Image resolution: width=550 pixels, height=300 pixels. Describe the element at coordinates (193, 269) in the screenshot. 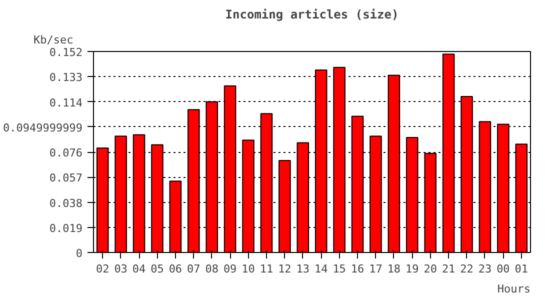

I see `x-tick-label: 07` at that location.